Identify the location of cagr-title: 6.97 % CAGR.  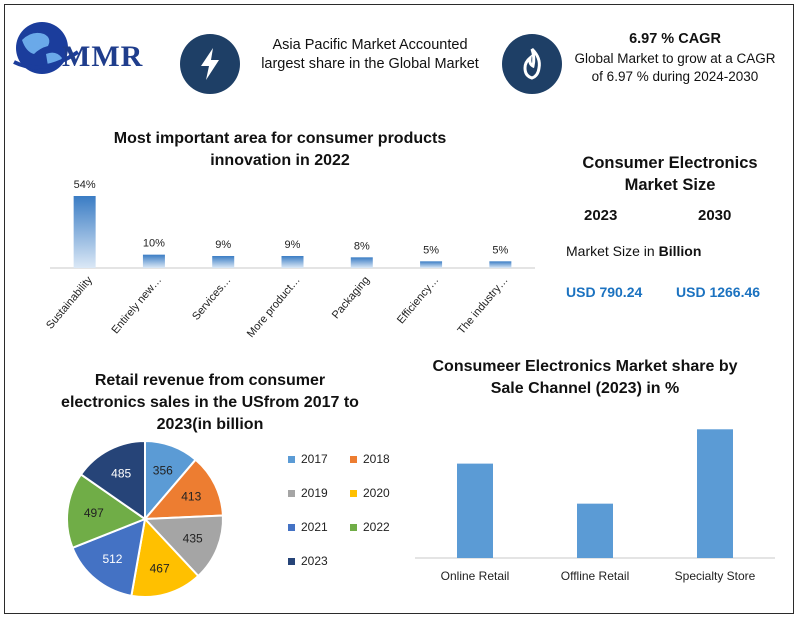
(675, 39).